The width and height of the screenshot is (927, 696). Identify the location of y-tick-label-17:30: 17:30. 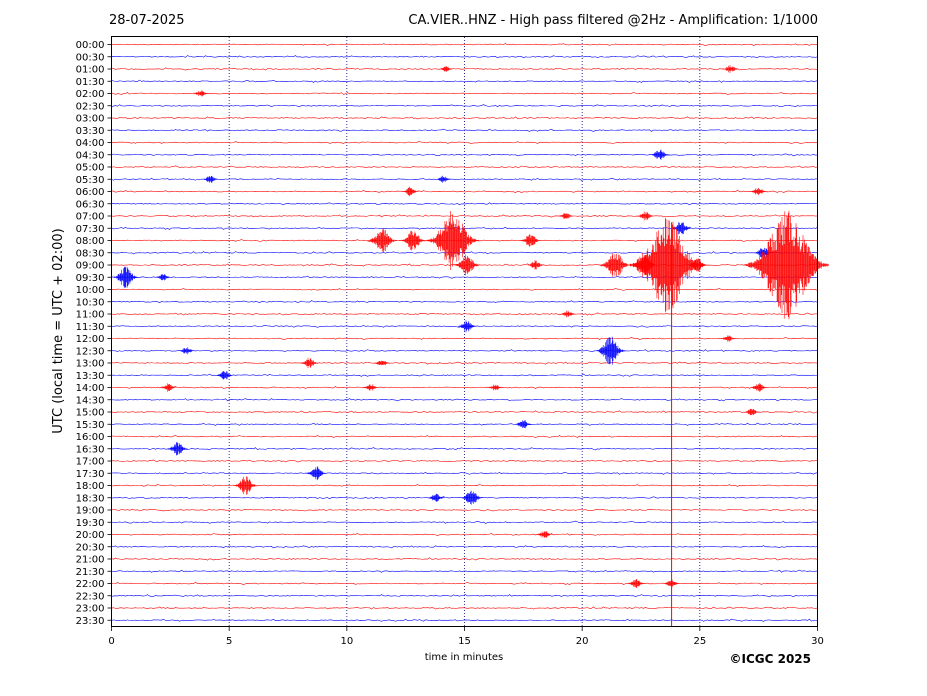
(90, 474).